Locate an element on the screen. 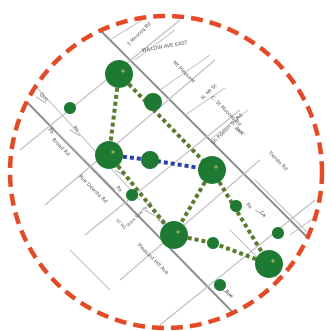 Image resolution: width=331 pixels, height=331 pixels. street-label: WILLOW AVE EAST is located at coordinates (165, 47).